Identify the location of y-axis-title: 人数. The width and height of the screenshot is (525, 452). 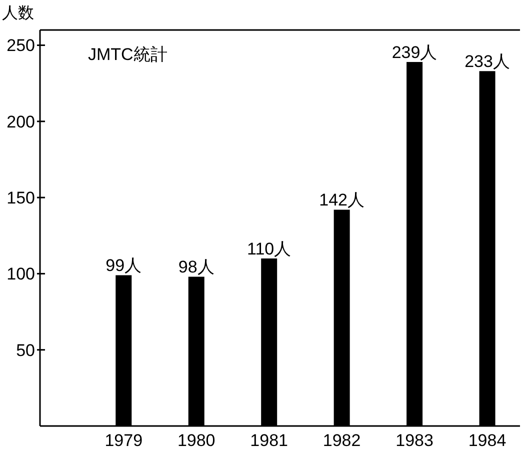
(18, 13).